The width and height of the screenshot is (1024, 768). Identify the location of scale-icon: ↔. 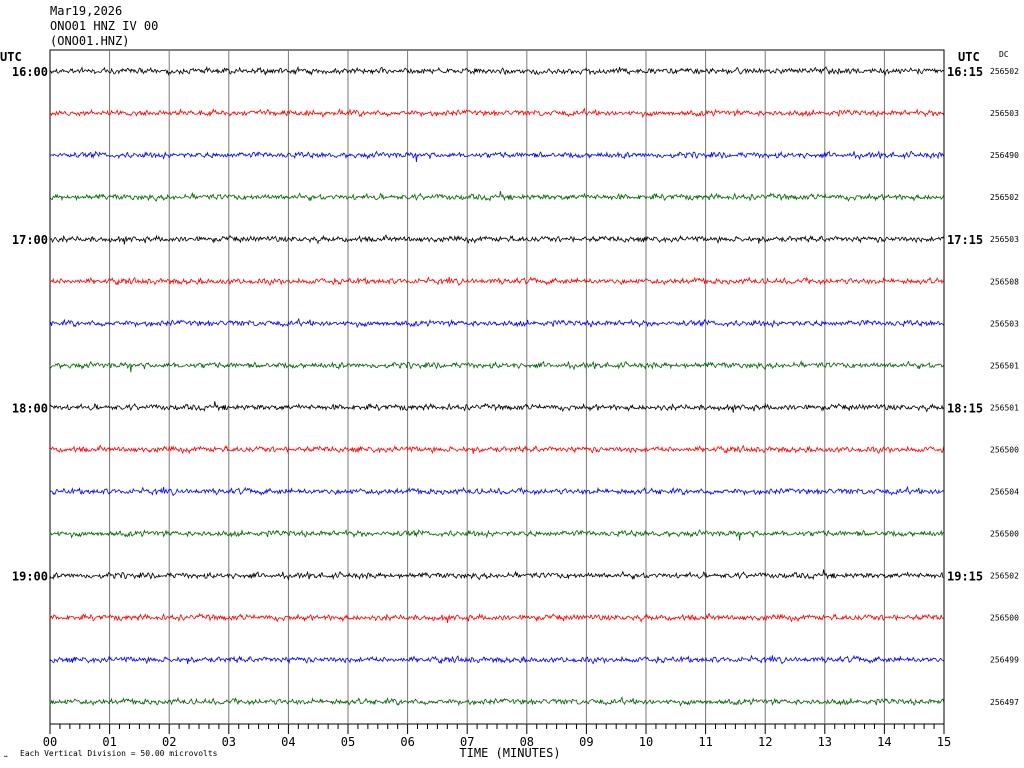
(6, 756).